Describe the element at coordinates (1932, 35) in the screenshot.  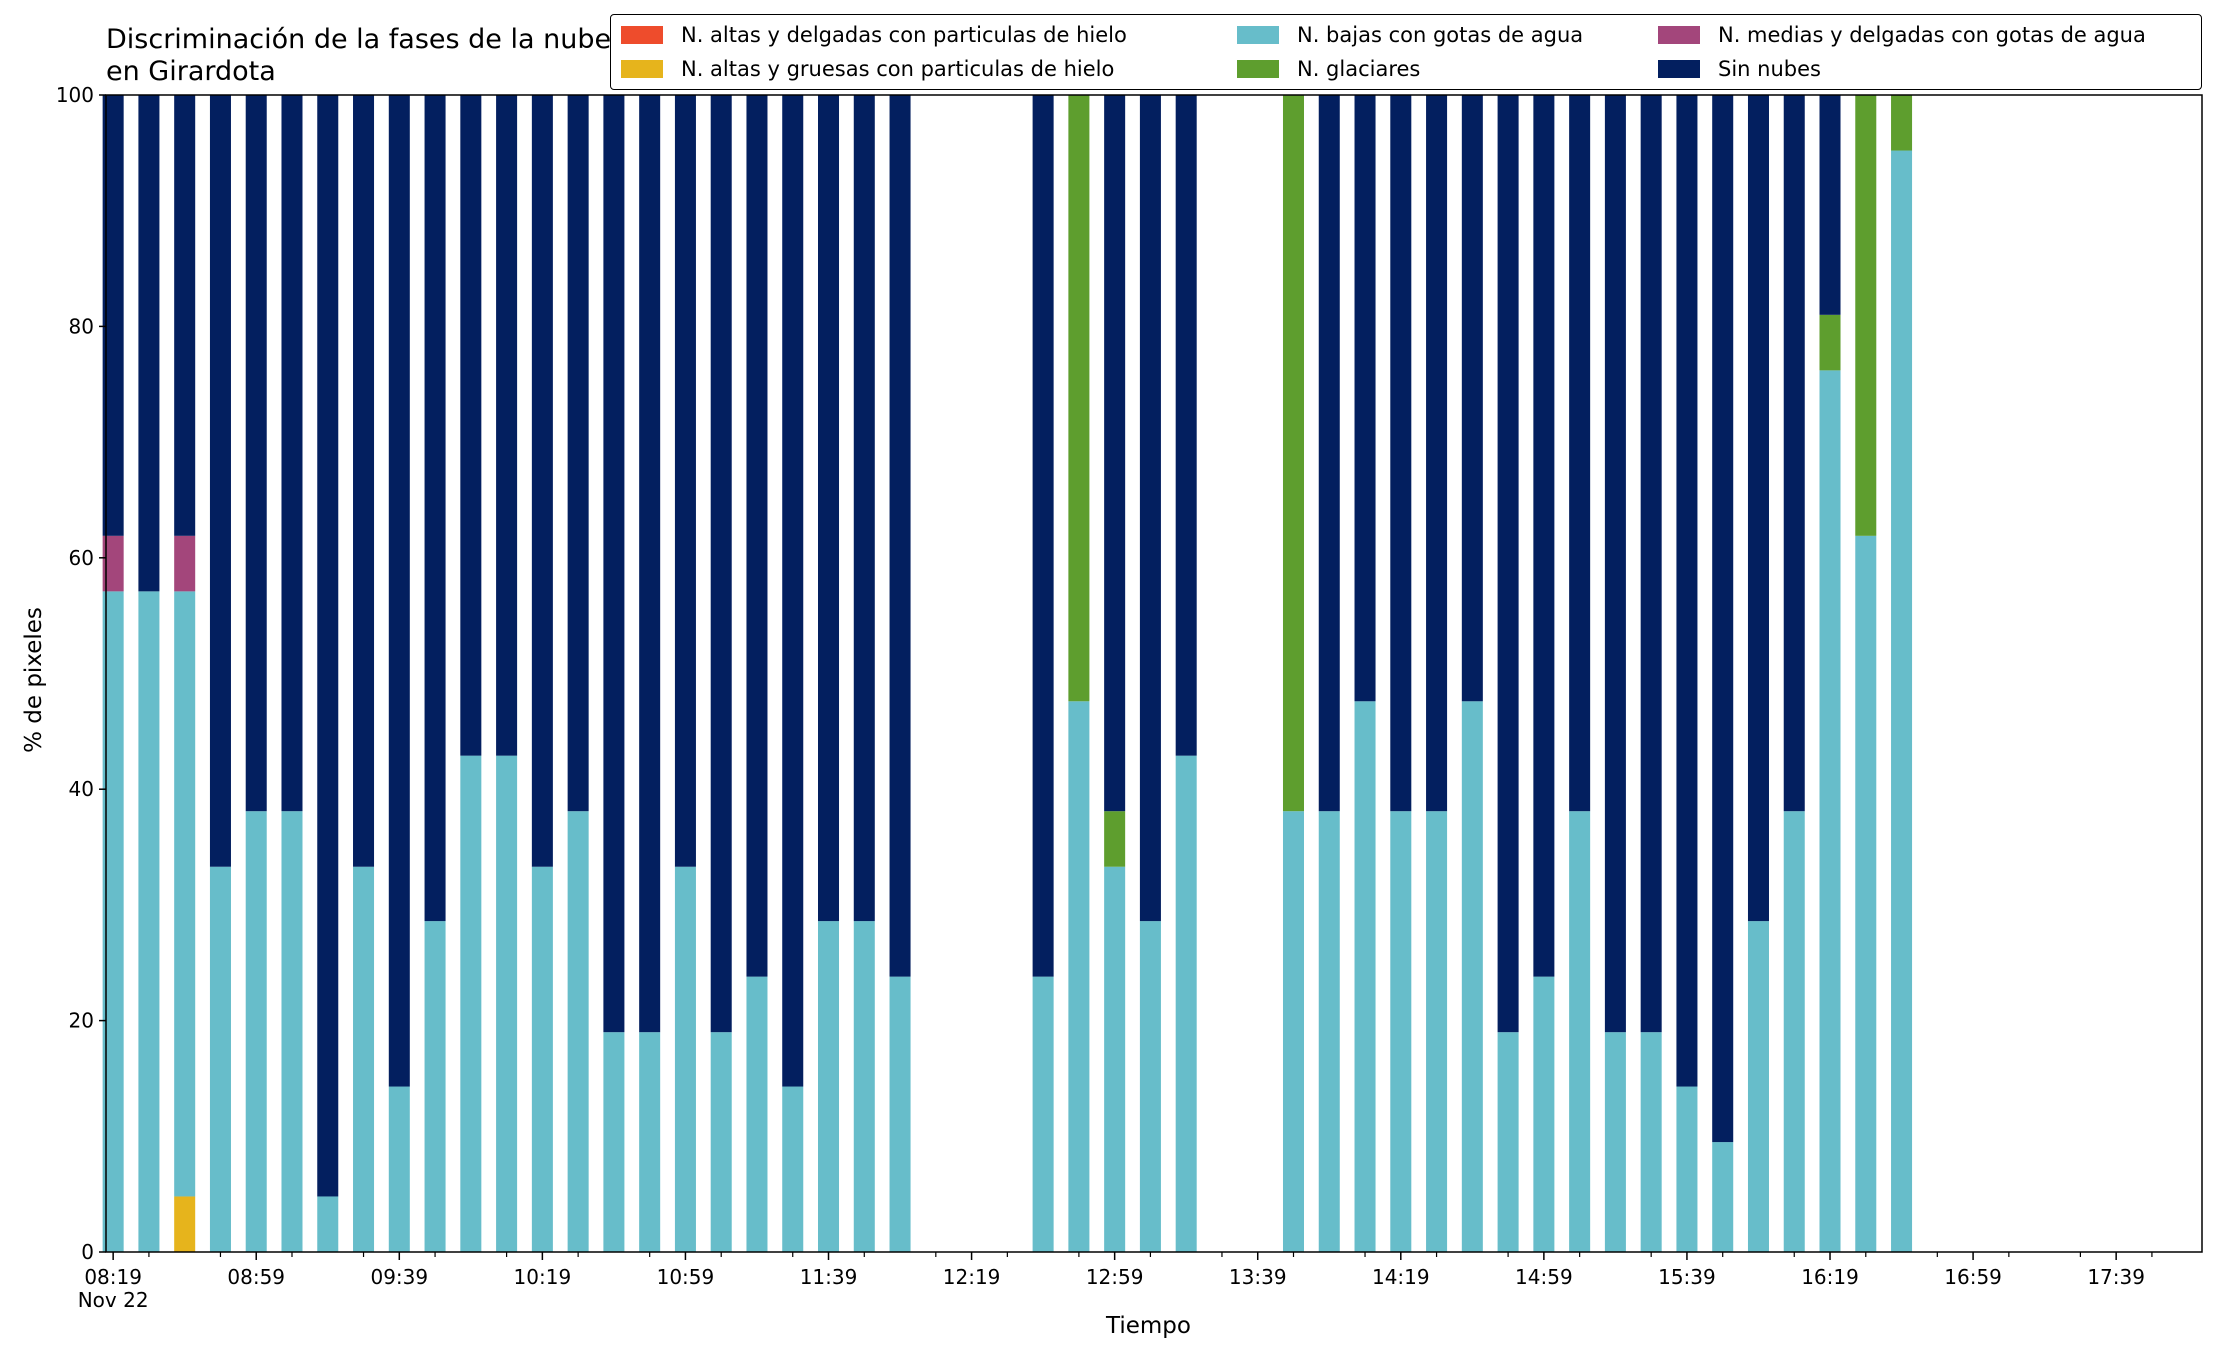
I see `legend-label: N. medias y delgadas con gotas de agua` at that location.